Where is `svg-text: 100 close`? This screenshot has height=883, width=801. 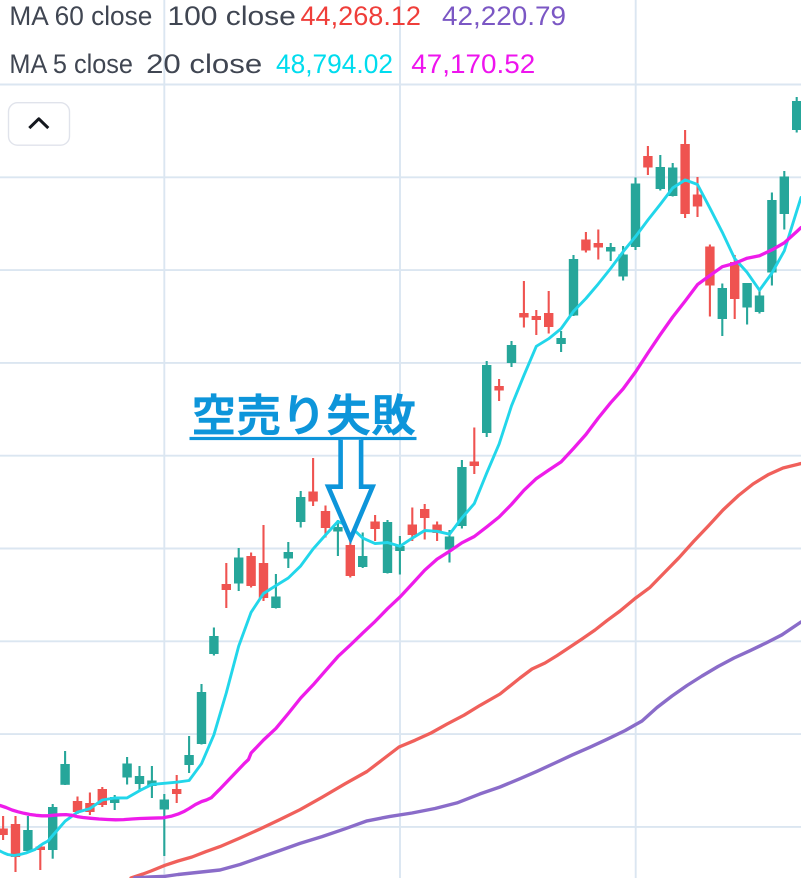 svg-text: 100 close is located at coordinates (231, 16).